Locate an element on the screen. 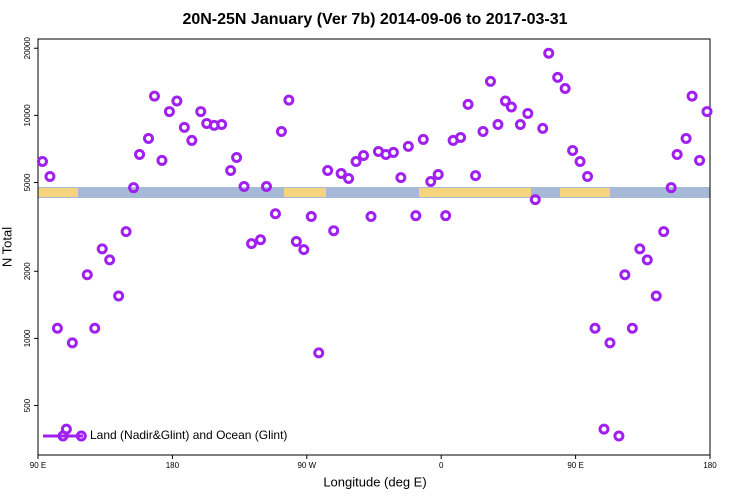  x-tick-label: 0 is located at coordinates (441, 465).